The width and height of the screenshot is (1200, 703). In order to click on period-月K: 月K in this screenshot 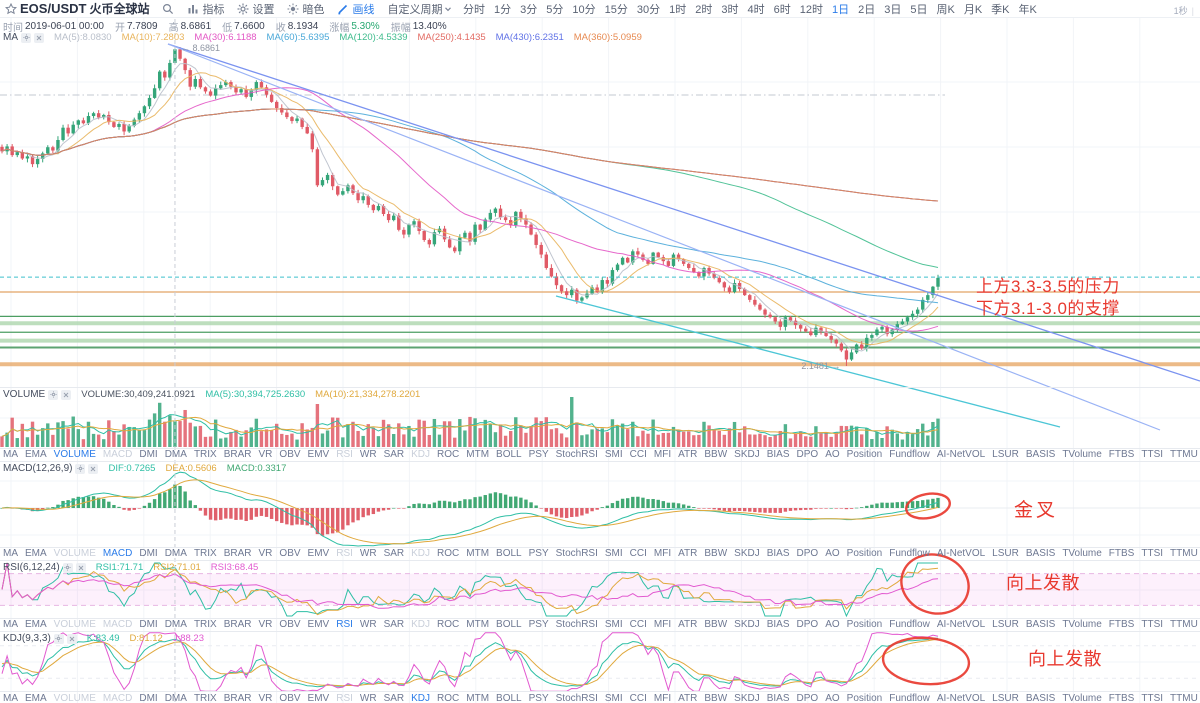, I will do `click(973, 9)`.